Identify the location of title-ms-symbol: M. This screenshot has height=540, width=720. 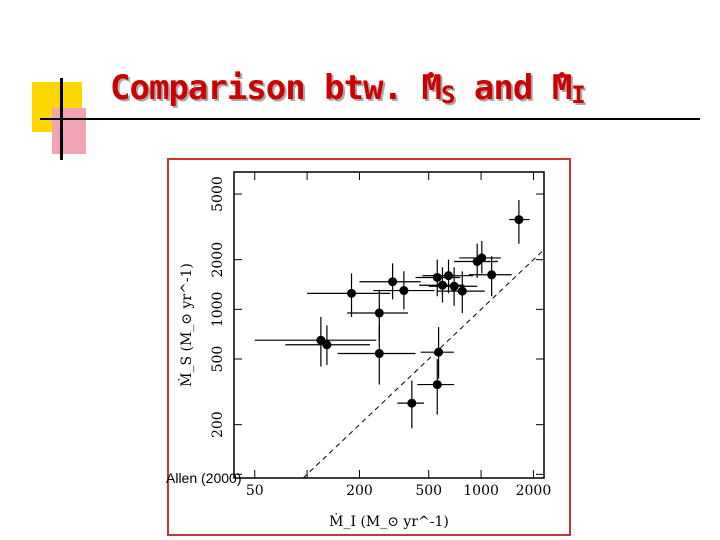
(432, 88).